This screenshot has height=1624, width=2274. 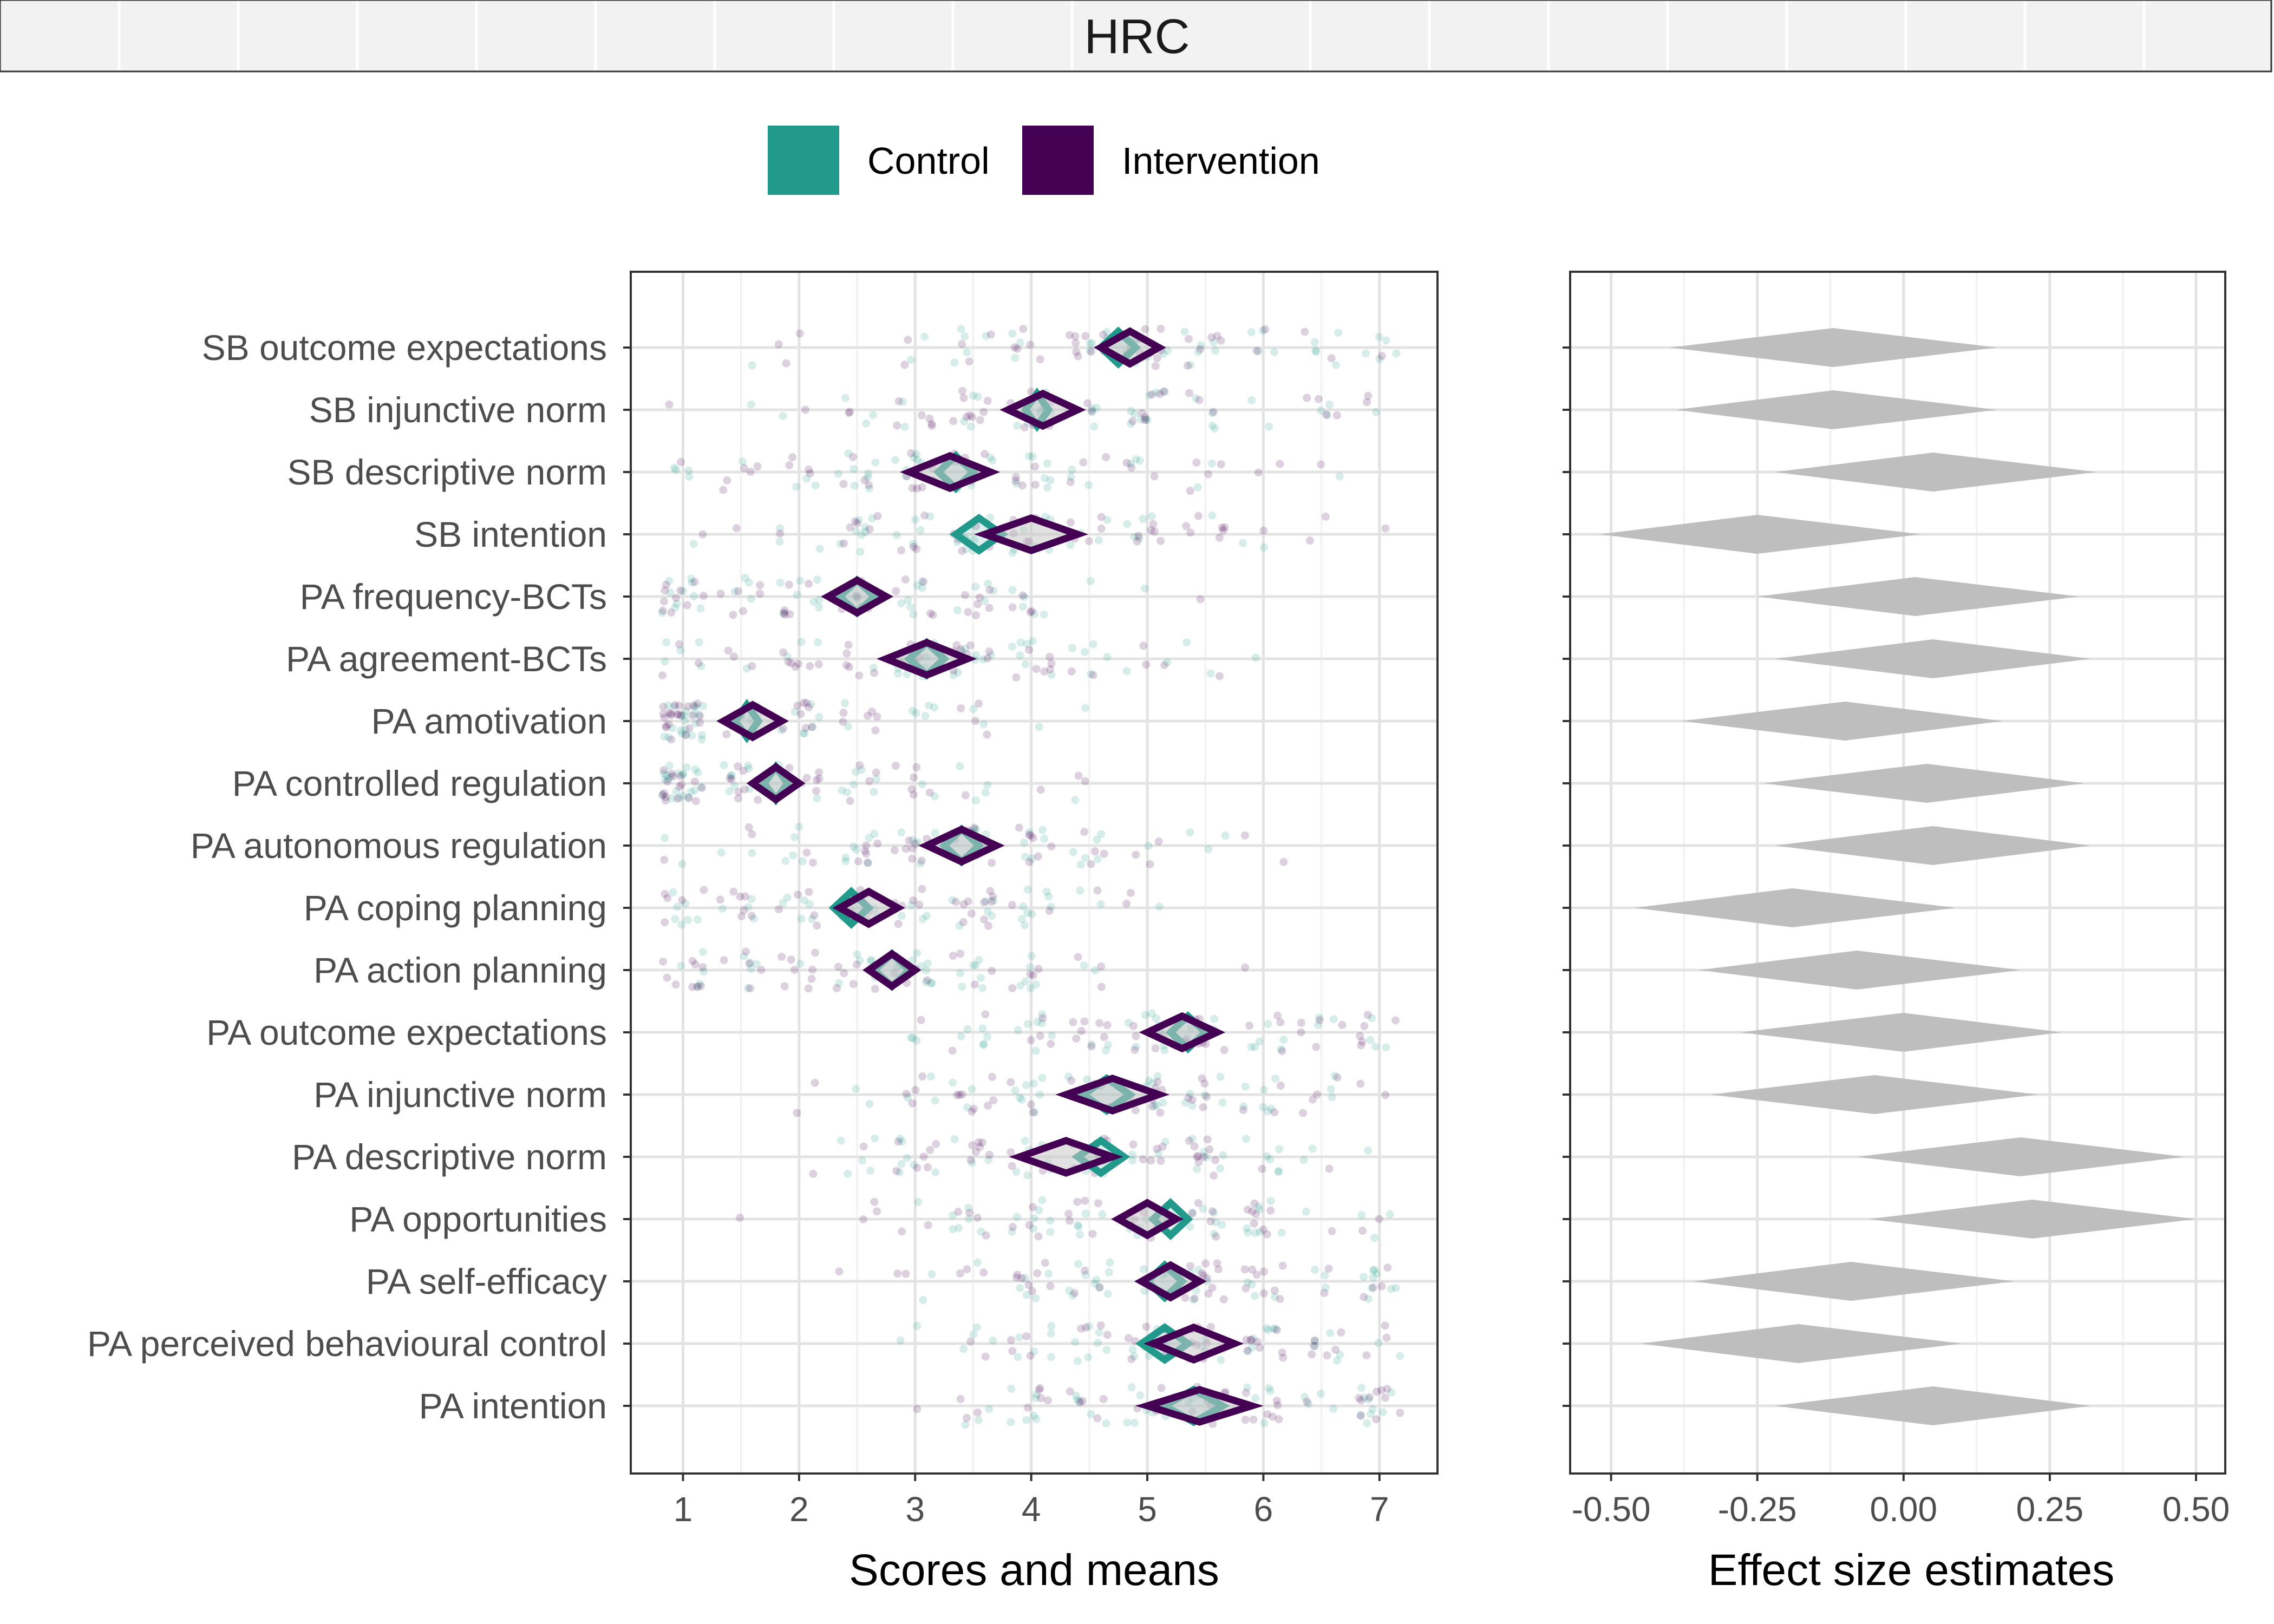 I want to click on facet-strip-label: HRC, so click(x=1137, y=37).